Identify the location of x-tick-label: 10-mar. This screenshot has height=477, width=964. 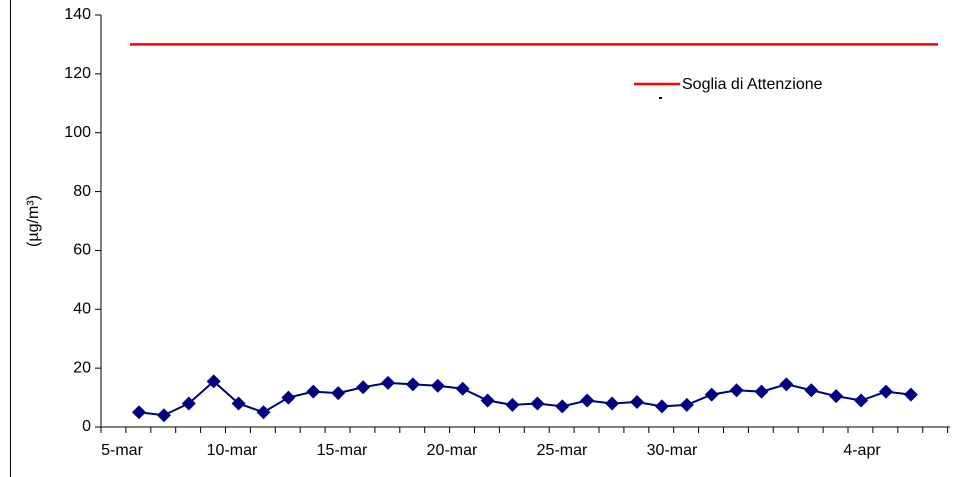
(232, 450).